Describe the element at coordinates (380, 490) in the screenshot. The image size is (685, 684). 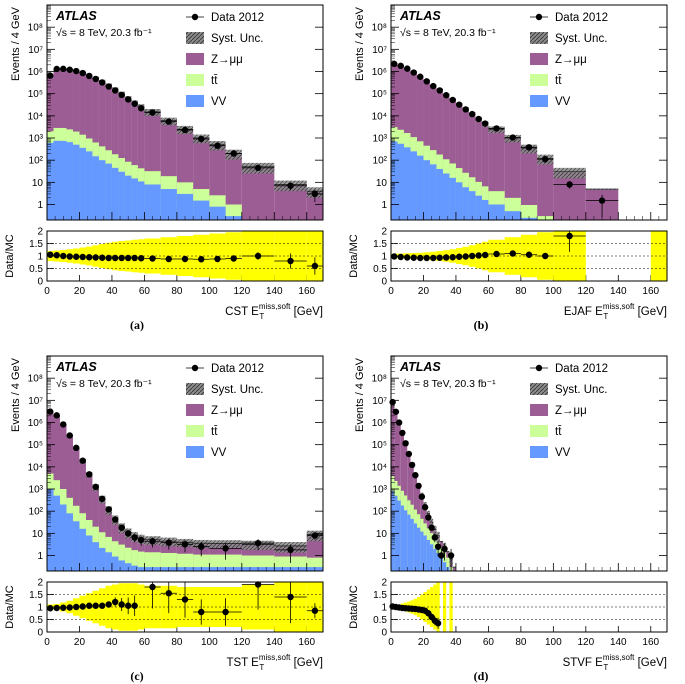
I see `y-tick-label: 10³` at that location.